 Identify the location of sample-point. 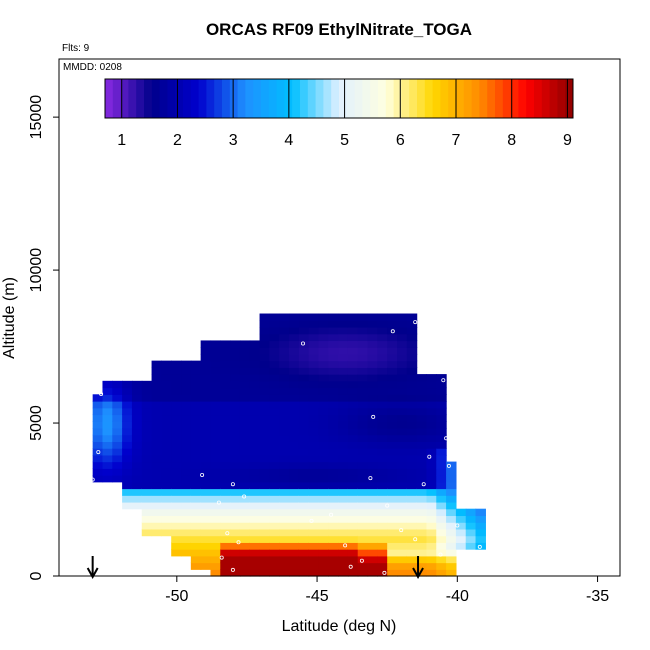
(373, 416).